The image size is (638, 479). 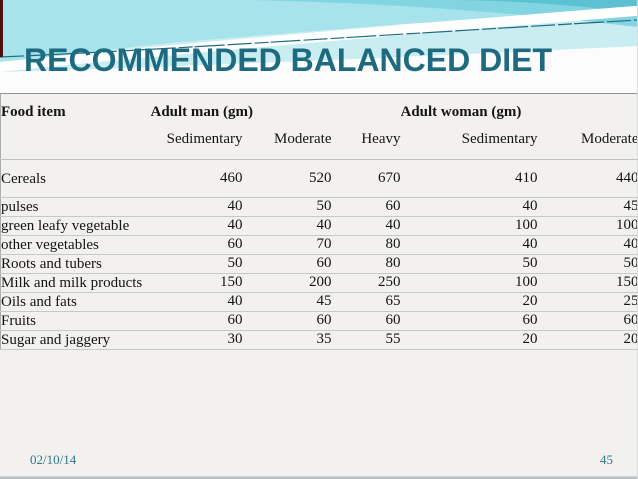 I want to click on column-header-woman-moderate: Moderate, so click(x=609, y=139).